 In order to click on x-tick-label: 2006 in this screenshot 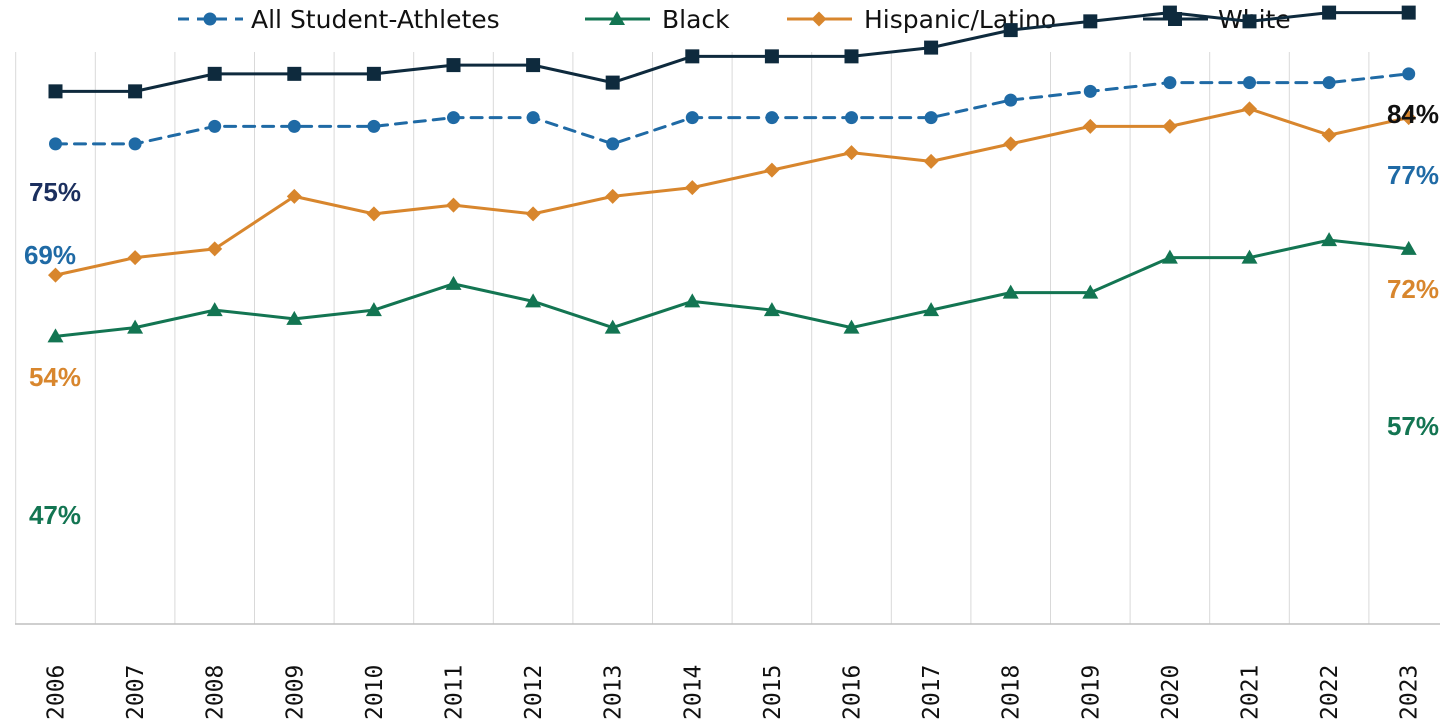, I will do `click(57, 692)`.